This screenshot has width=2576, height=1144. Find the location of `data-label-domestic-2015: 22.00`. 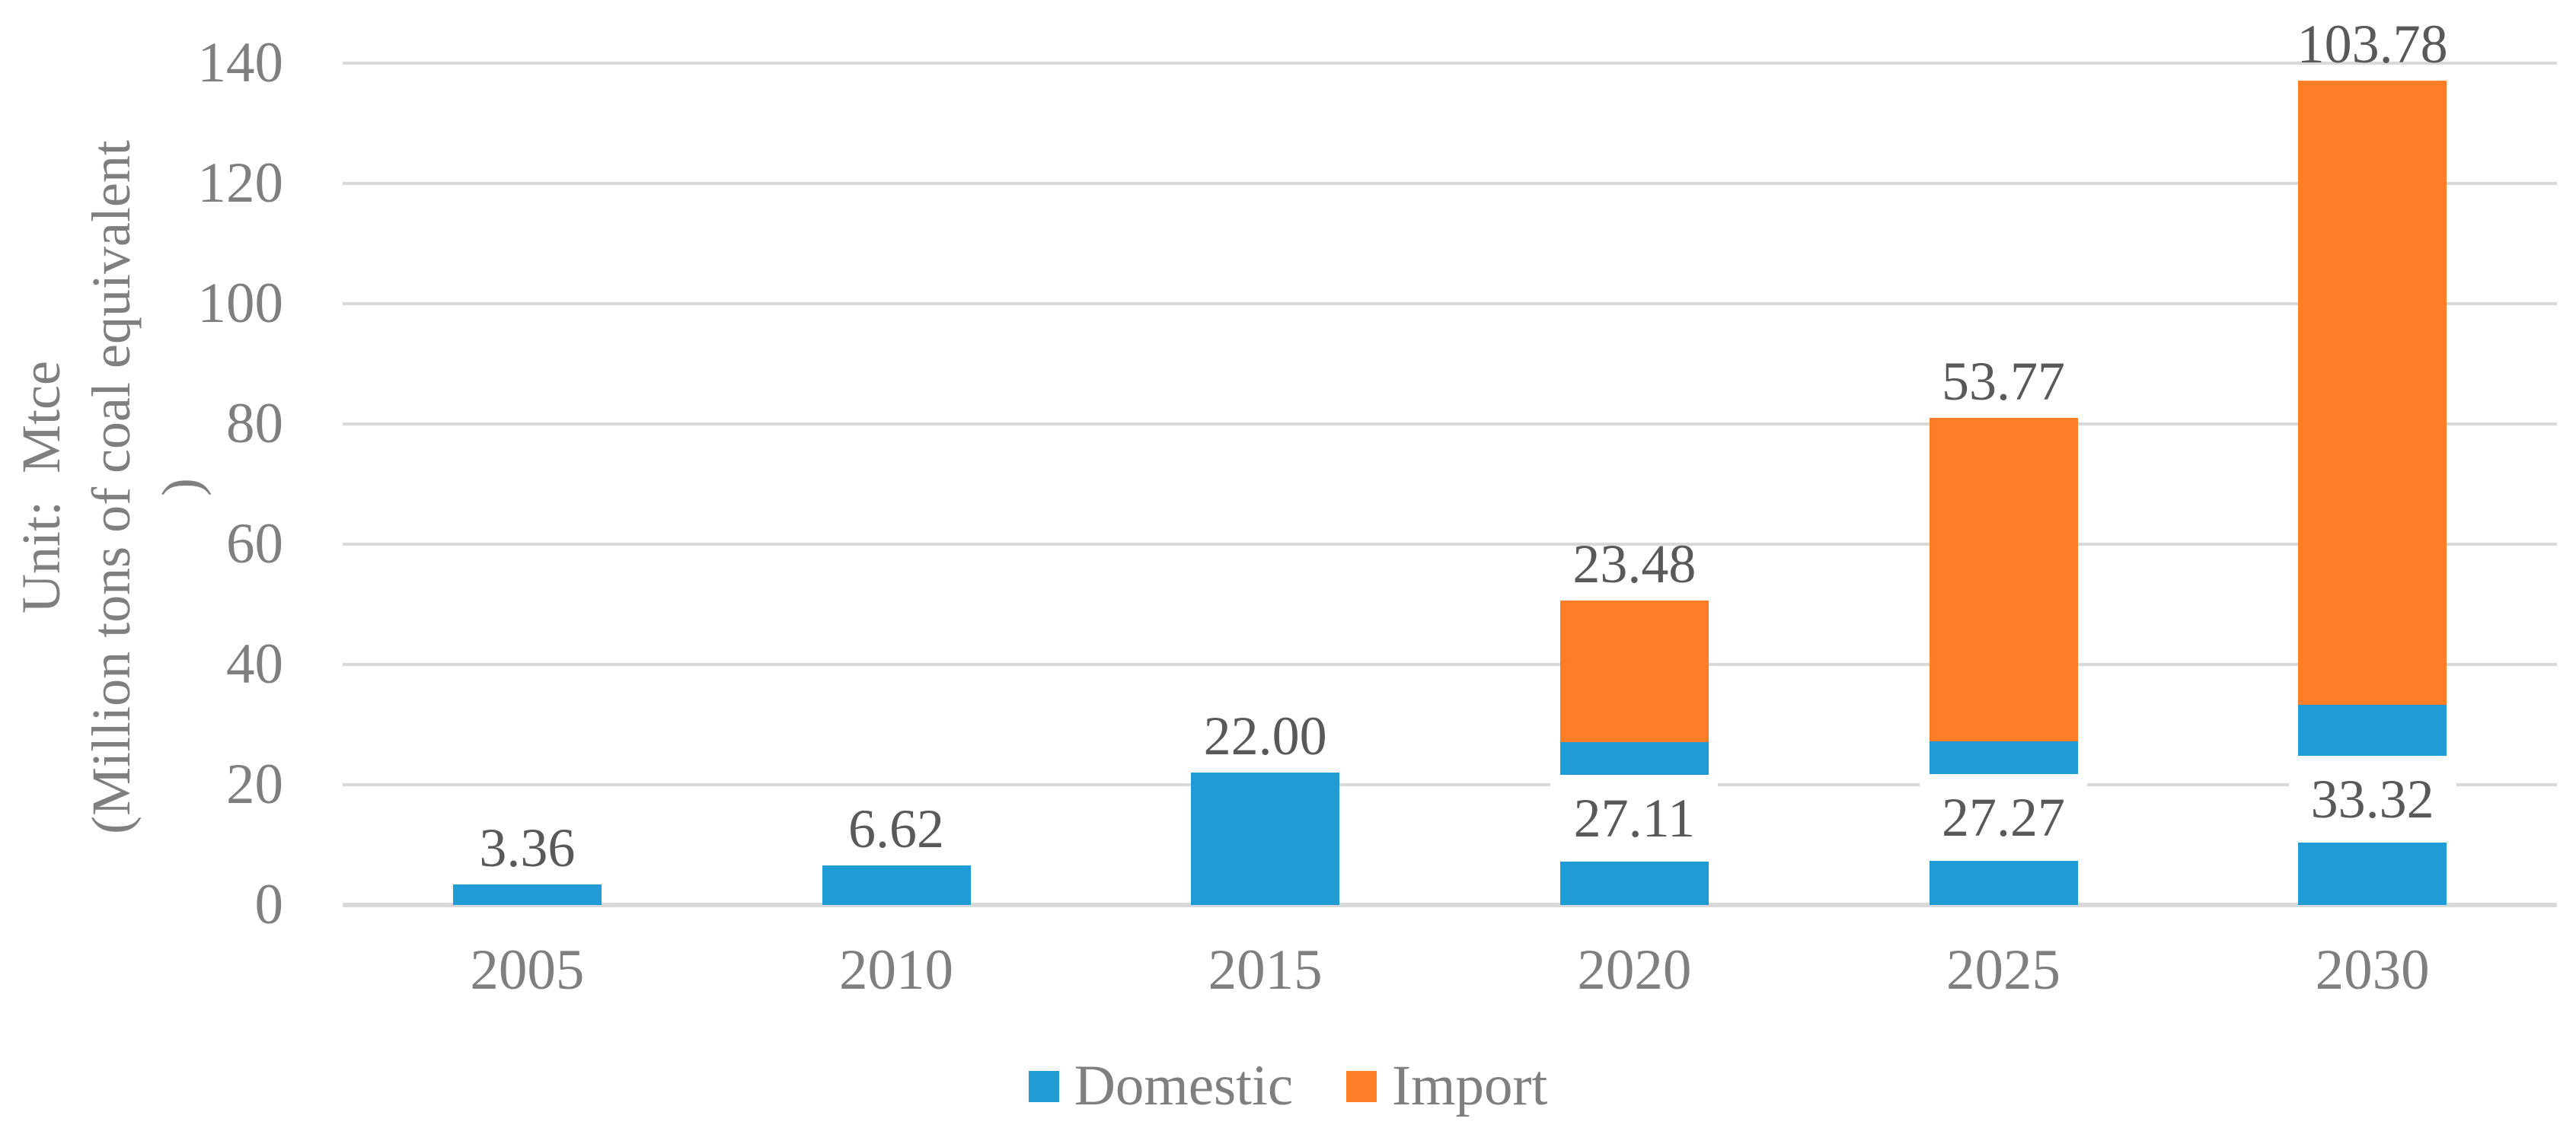

data-label-domestic-2015: 22.00 is located at coordinates (1265, 736).